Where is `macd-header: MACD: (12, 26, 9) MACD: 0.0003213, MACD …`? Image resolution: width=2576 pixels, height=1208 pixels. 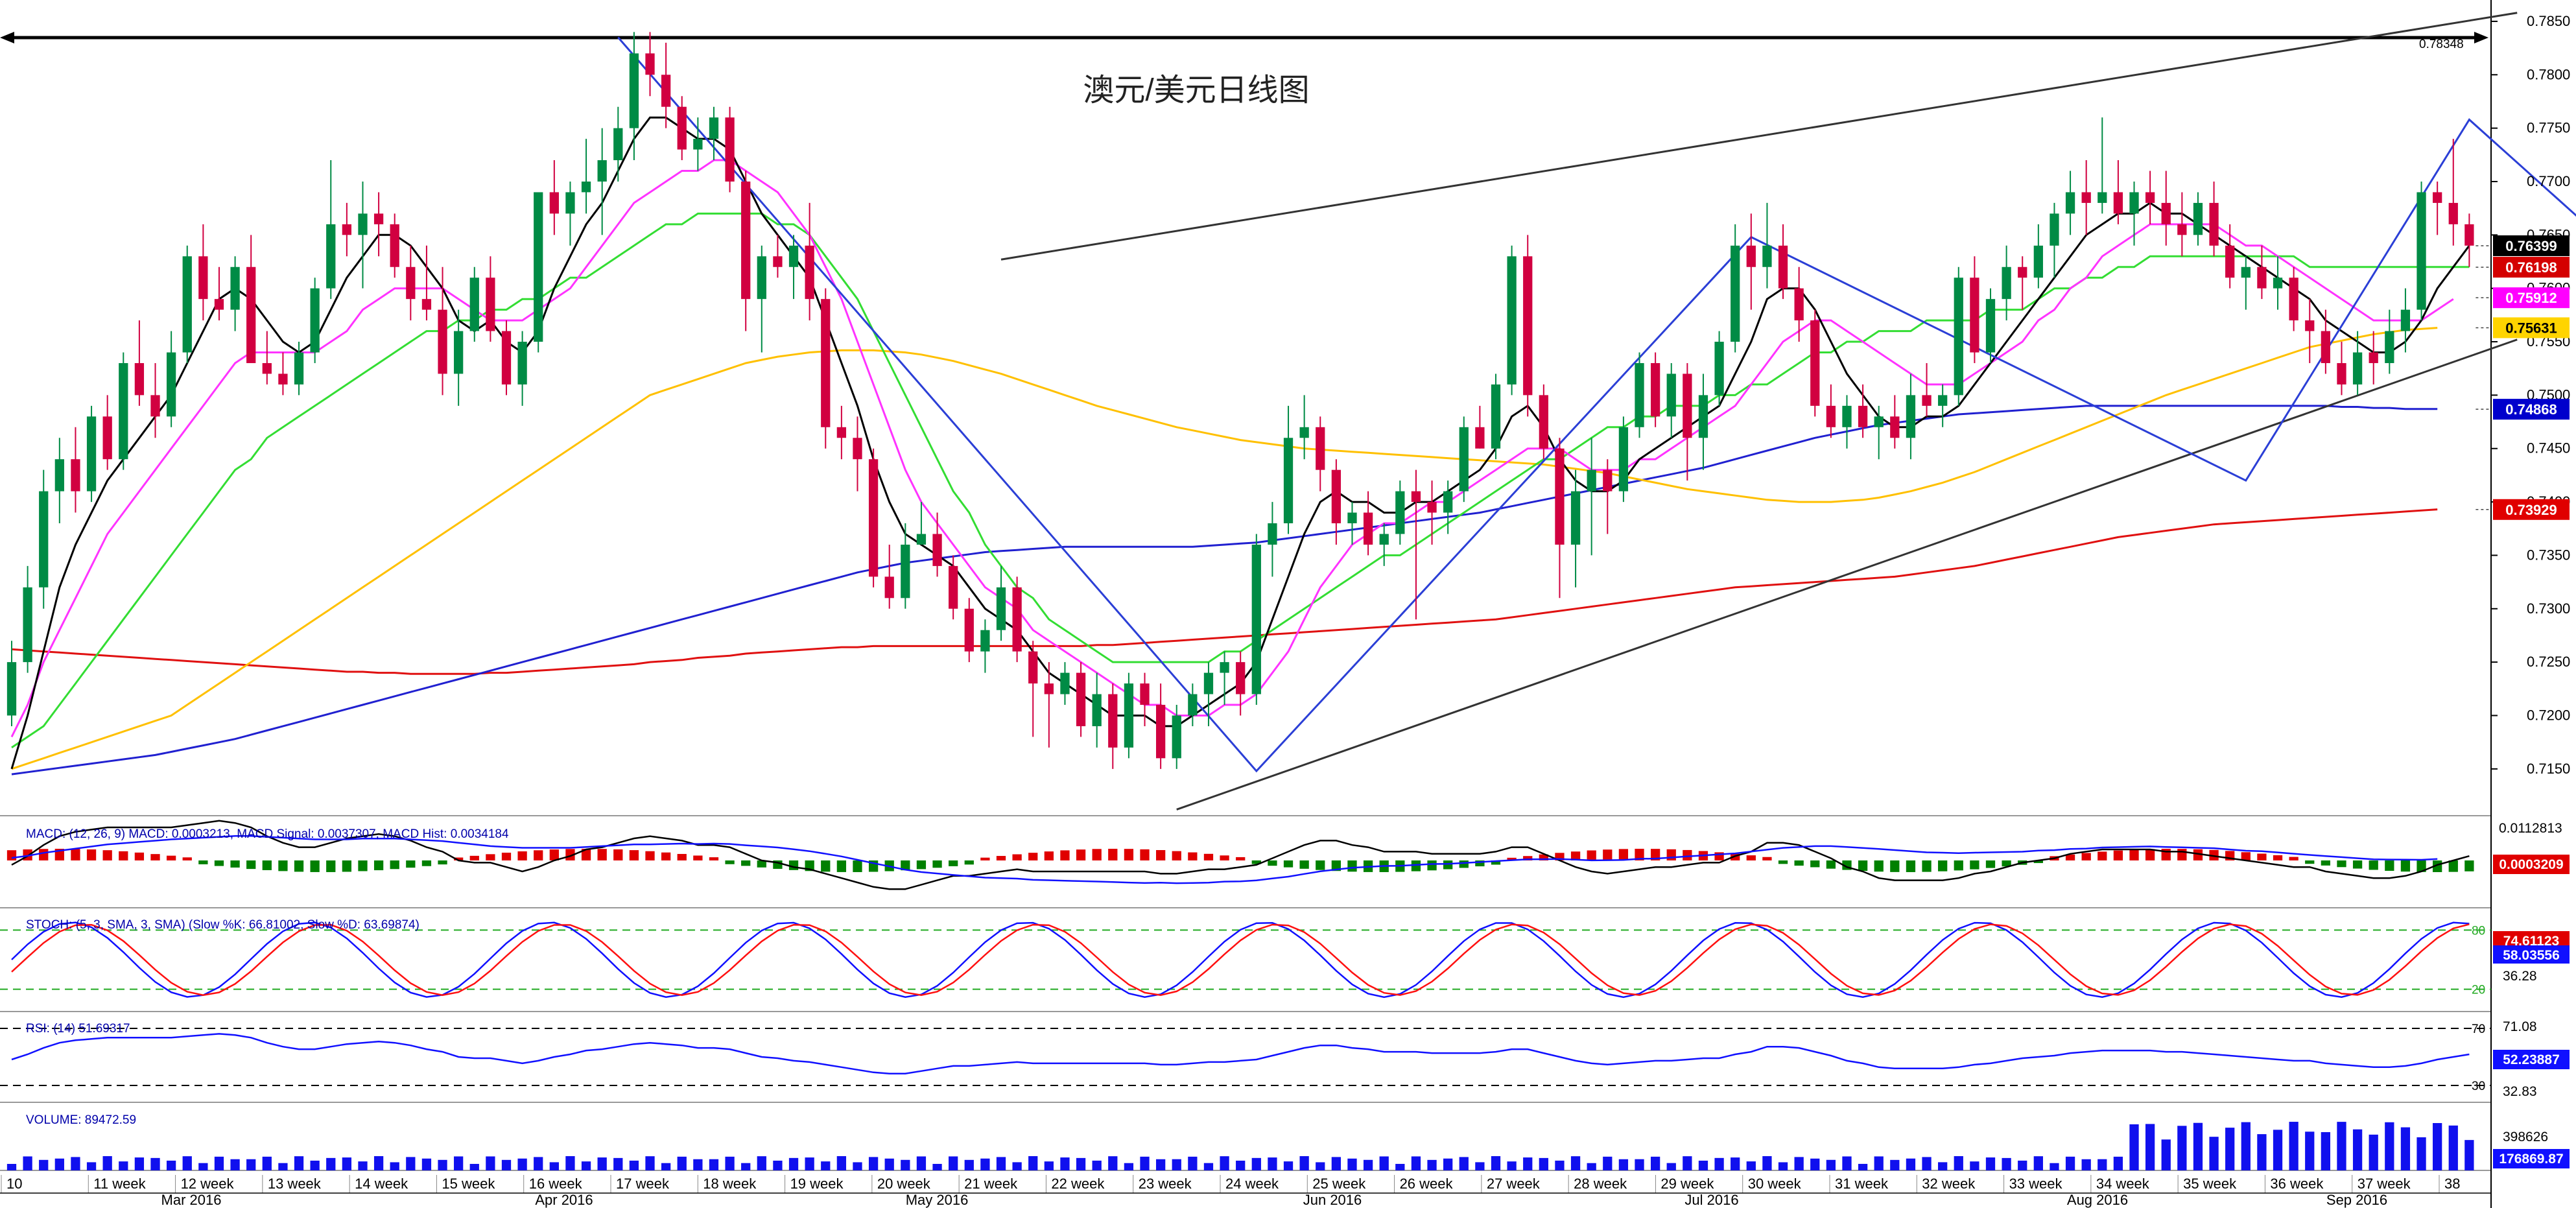 macd-header: MACD: (12, 26, 9) MACD: 0.0003213, MACD … is located at coordinates (267, 834).